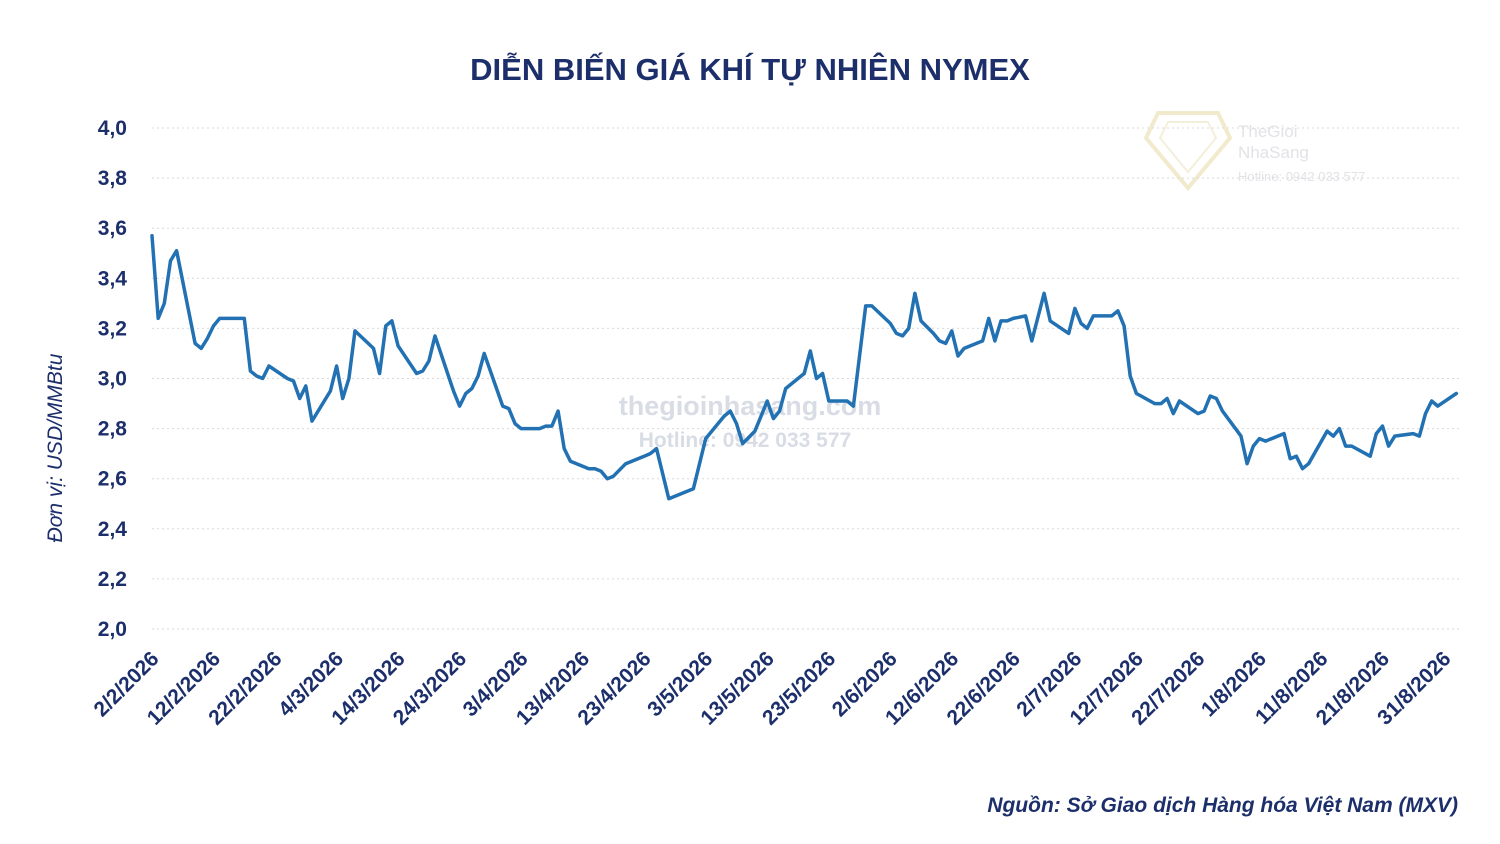 Image resolution: width=1500 pixels, height=844 pixels. What do you see at coordinates (112, 579) in the screenshot?
I see `y-tick-label: 2,2` at bounding box center [112, 579].